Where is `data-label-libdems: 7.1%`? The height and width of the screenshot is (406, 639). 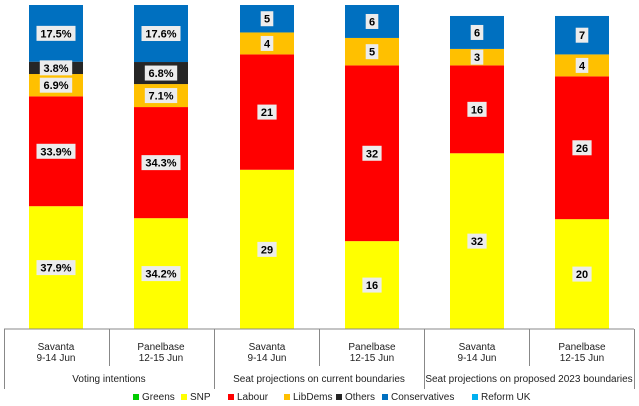 data-label-libdems: 7.1% is located at coordinates (160, 97).